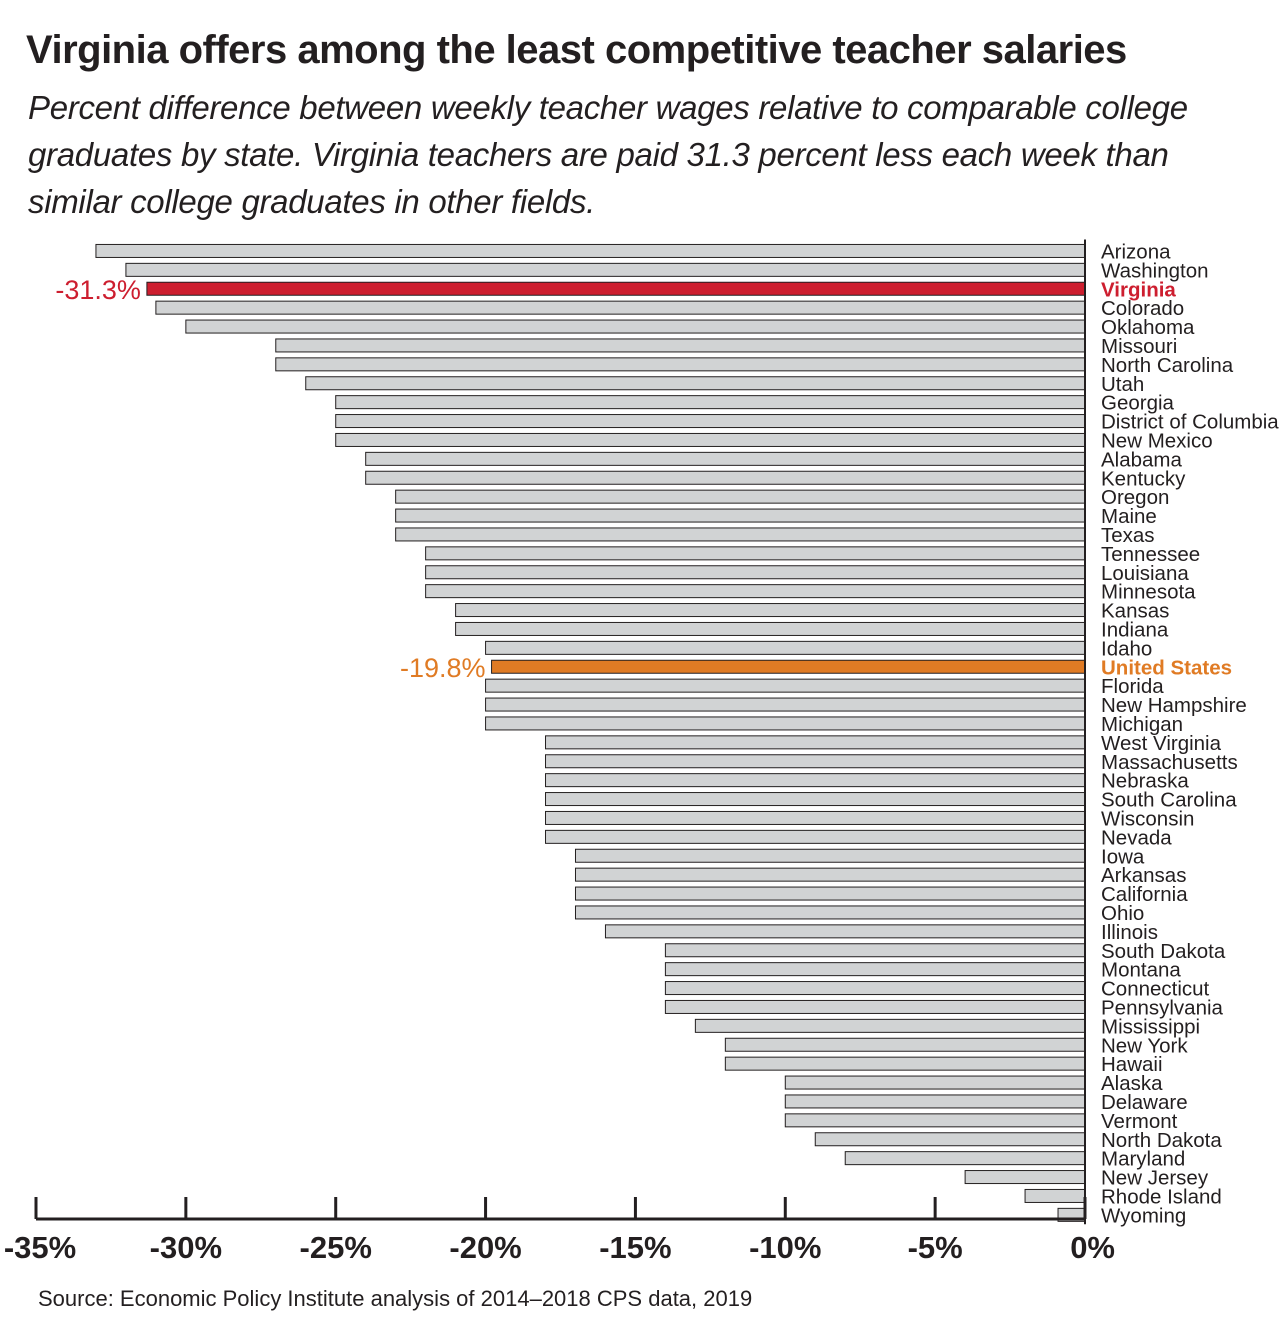 This screenshot has height=1339, width=1280. I want to click on bar-minnesota, so click(755, 591).